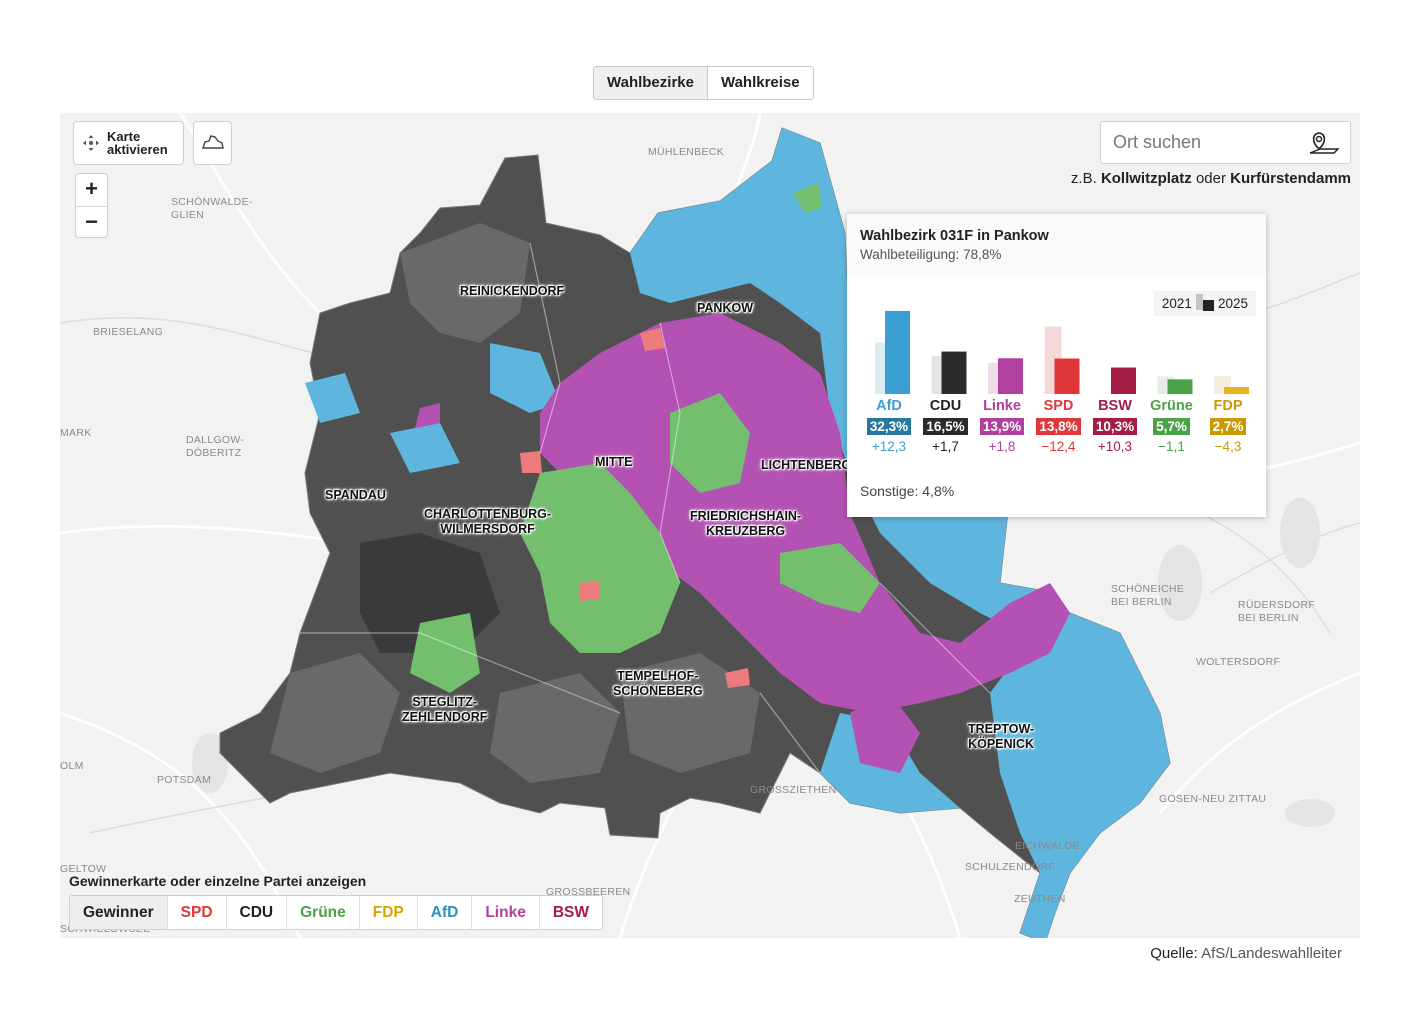 This screenshot has width=1420, height=1026. I want to click on party-filter-spd: SPD, so click(197, 912).